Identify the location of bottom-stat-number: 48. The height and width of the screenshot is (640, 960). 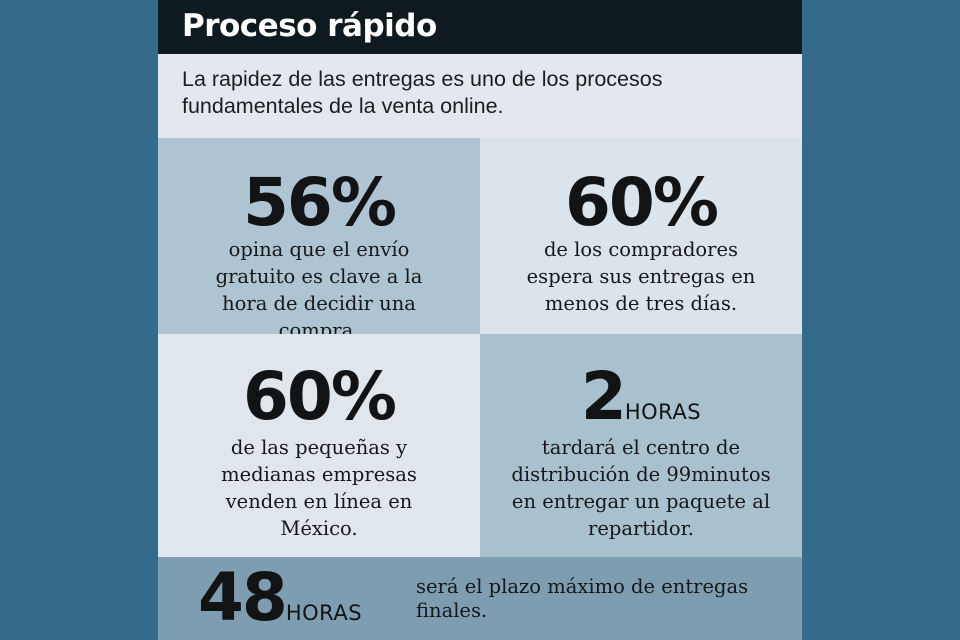
(243, 597).